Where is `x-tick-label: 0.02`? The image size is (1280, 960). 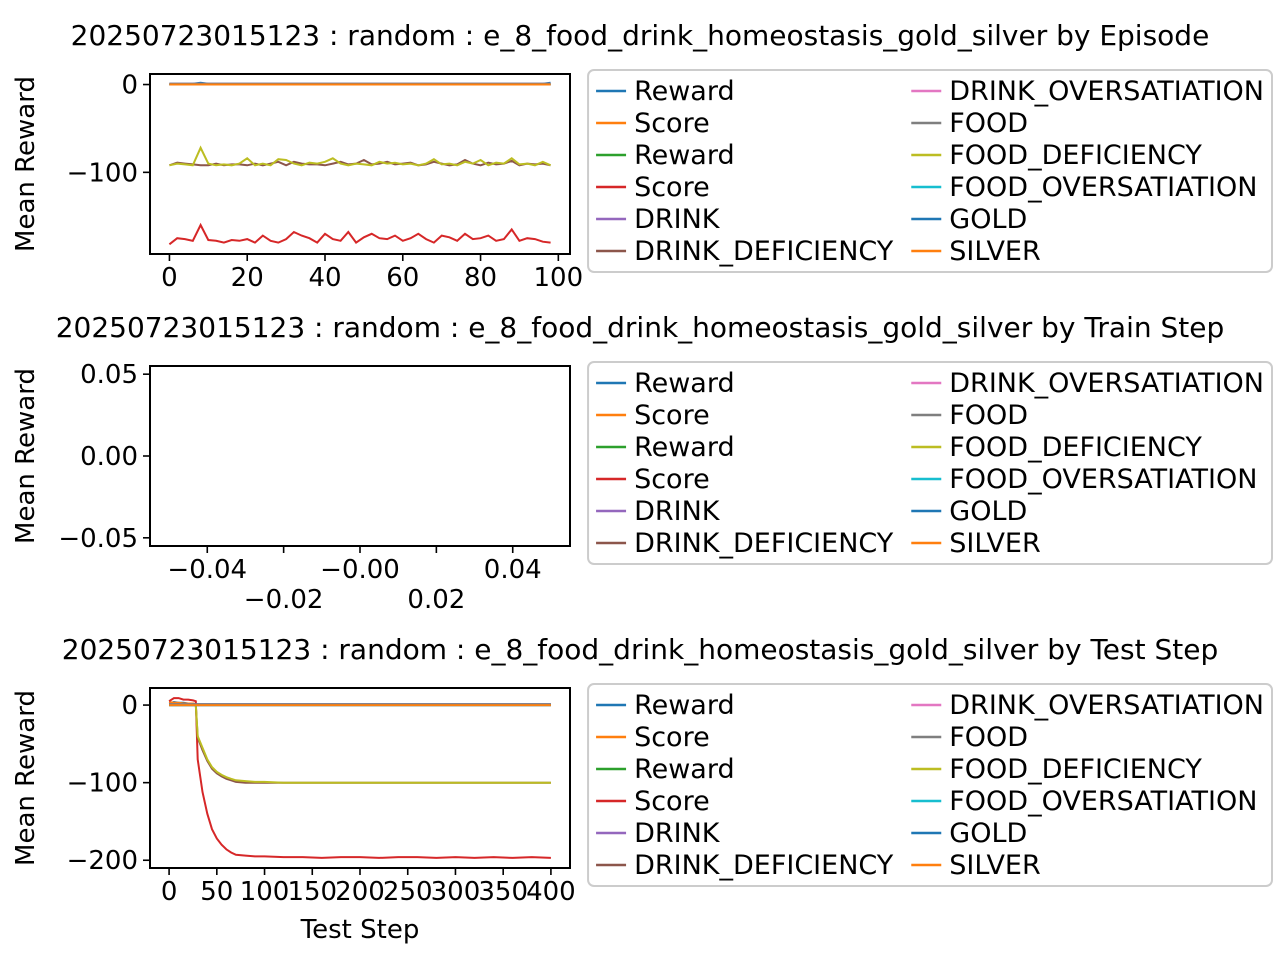 x-tick-label: 0.02 is located at coordinates (436, 600).